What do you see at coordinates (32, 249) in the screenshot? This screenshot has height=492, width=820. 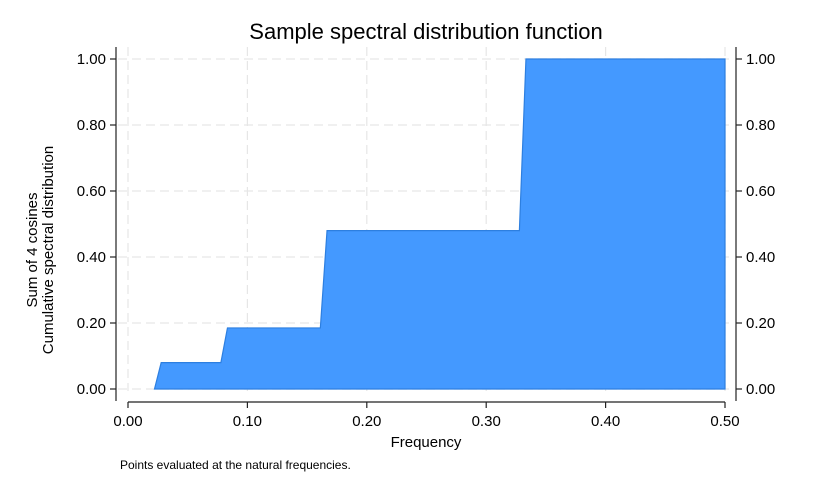 I see `y-axis-label-line-1: Sum of 4 cosines` at bounding box center [32, 249].